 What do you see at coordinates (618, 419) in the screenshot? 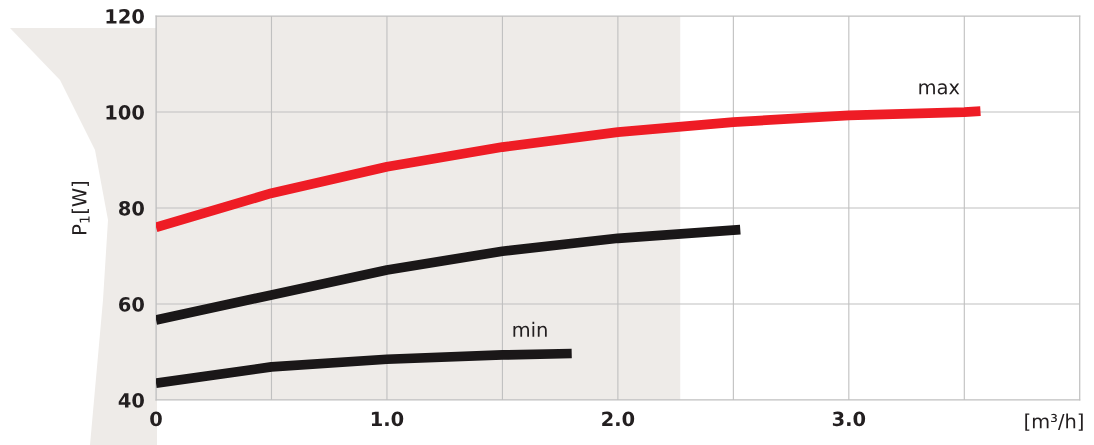
I see `x-tick-label: 2.0` at bounding box center [618, 419].